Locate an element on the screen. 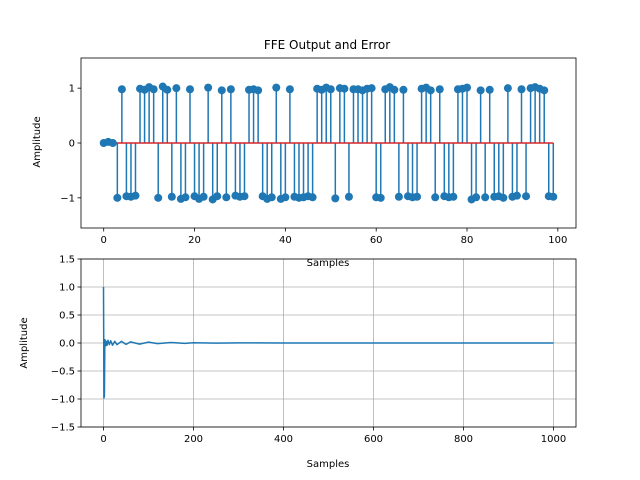 This screenshot has height=480, width=640. x-tick-label: 20 is located at coordinates (194, 240).